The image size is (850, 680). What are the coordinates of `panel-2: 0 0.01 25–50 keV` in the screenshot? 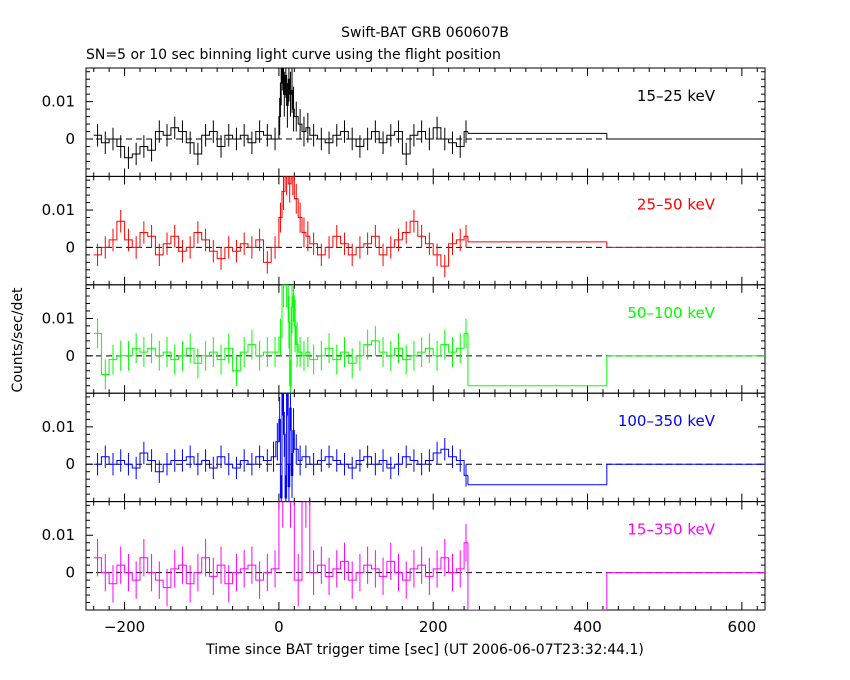 It's located at (404, 230).